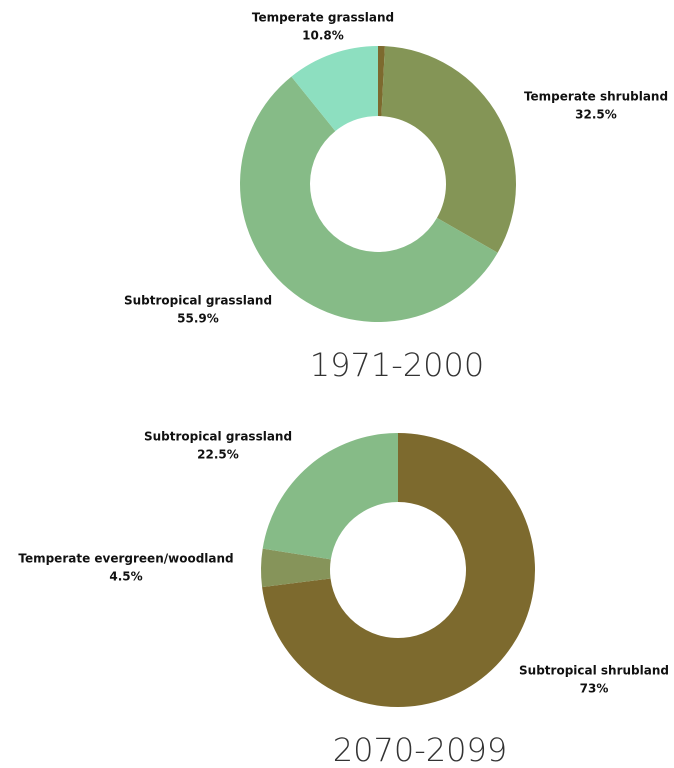  I want to click on slice-value-label: 4.5%, so click(125, 577).